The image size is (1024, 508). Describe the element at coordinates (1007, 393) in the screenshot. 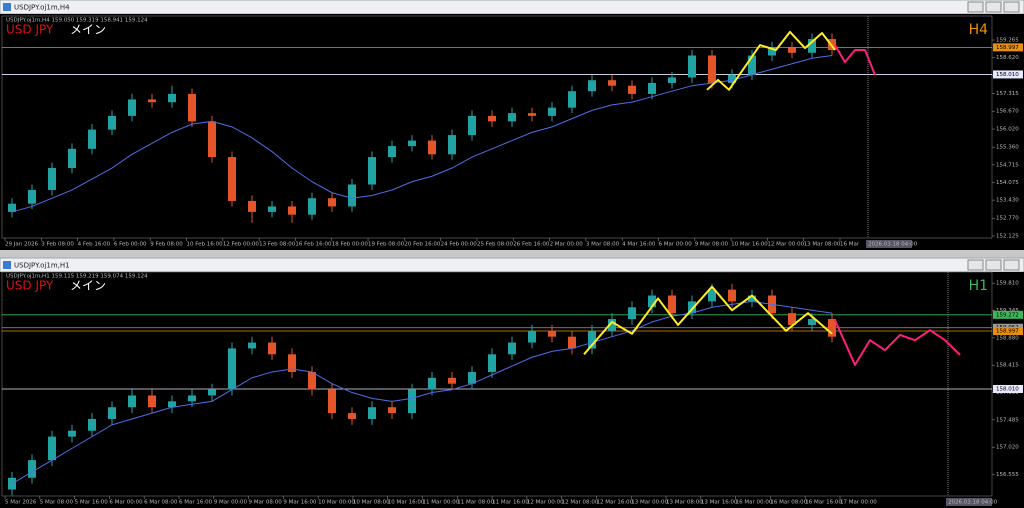

I see `y-tick-label: 157.950` at that location.